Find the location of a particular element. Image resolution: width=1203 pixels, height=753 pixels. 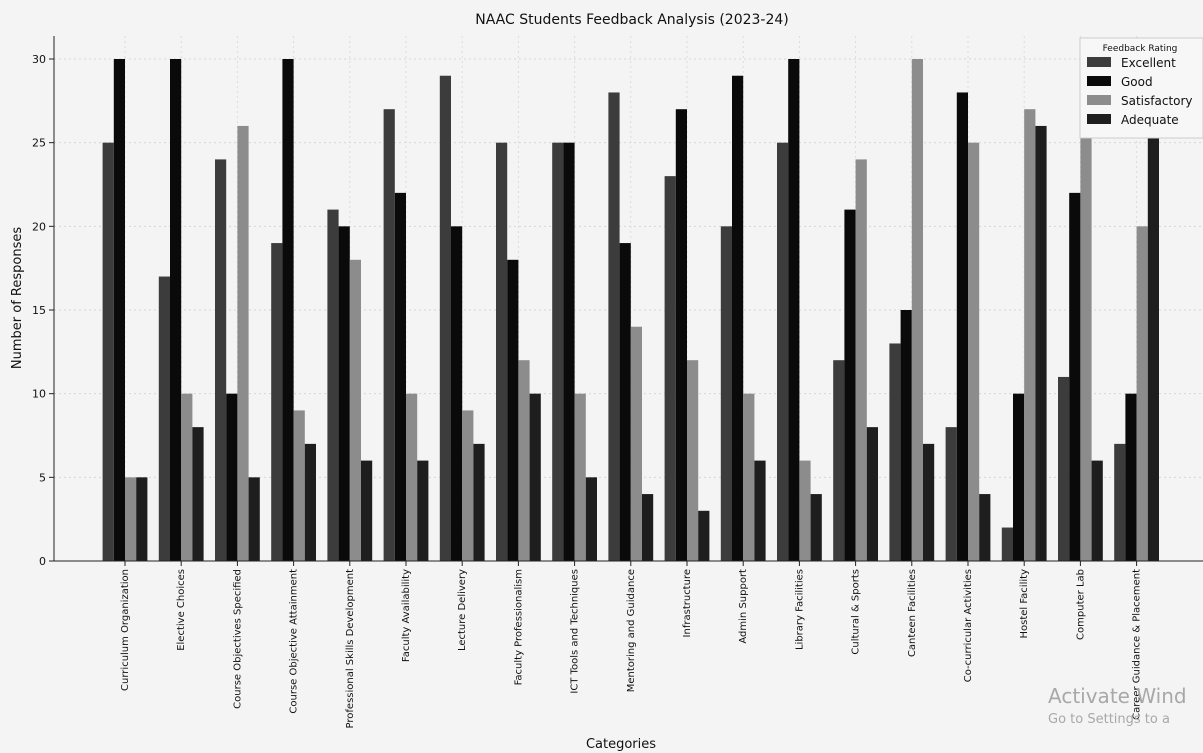

legend-swatch-excellent is located at coordinates (1099, 62).